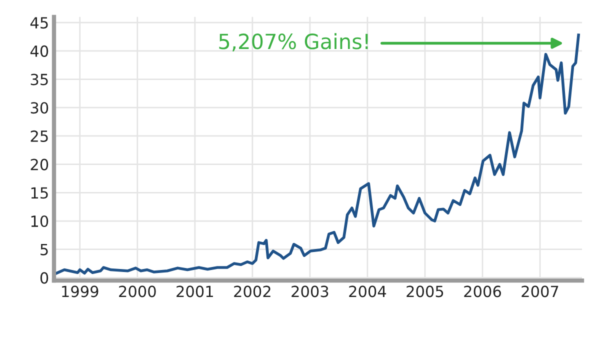  I want to click on y-tick-label: 10, so click(39, 221).